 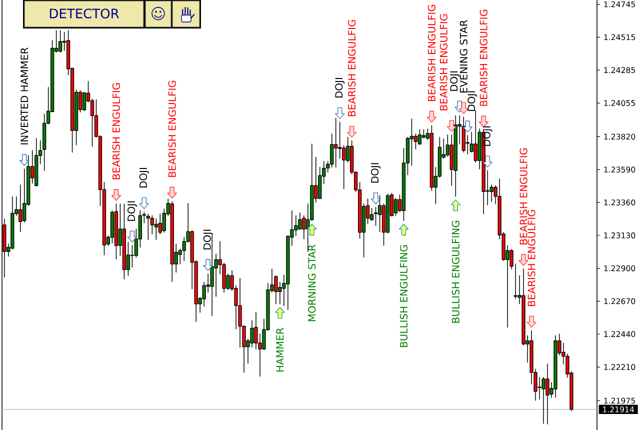 What do you see at coordinates (84, 13) in the screenshot?
I see `annotation: DETECTOR` at bounding box center [84, 13].